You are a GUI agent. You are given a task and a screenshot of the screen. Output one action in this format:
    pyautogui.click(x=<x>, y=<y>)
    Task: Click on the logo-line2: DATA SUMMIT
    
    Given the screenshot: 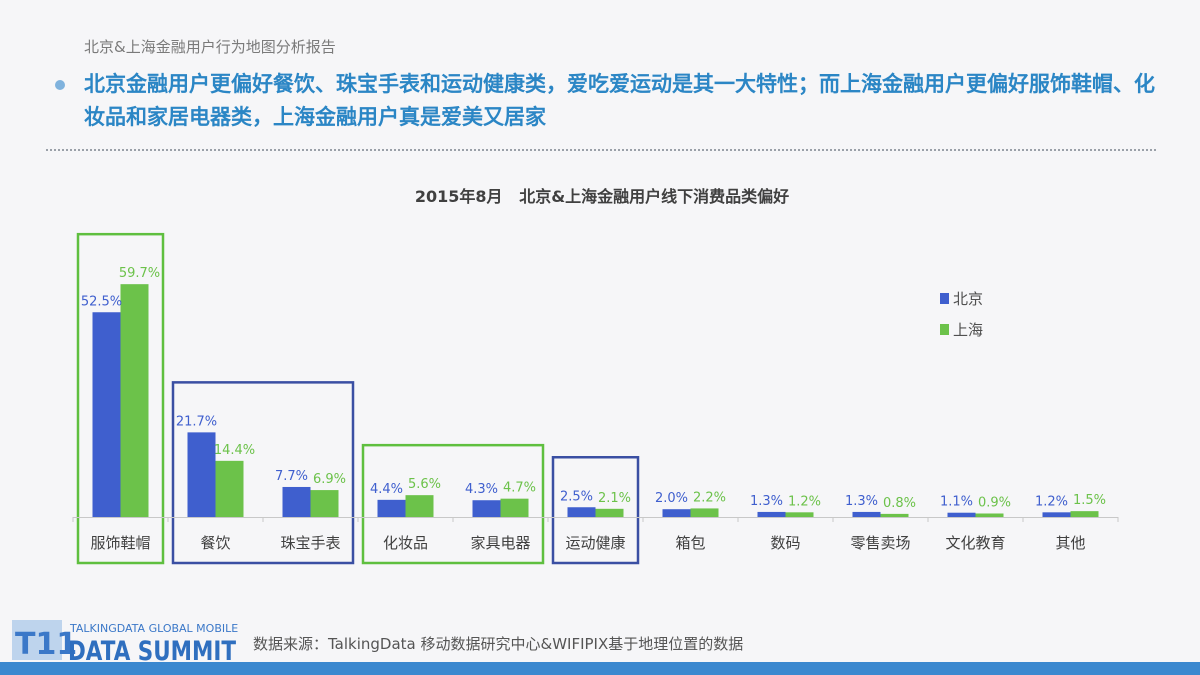 What is the action you would take?
    pyautogui.click(x=152, y=650)
    